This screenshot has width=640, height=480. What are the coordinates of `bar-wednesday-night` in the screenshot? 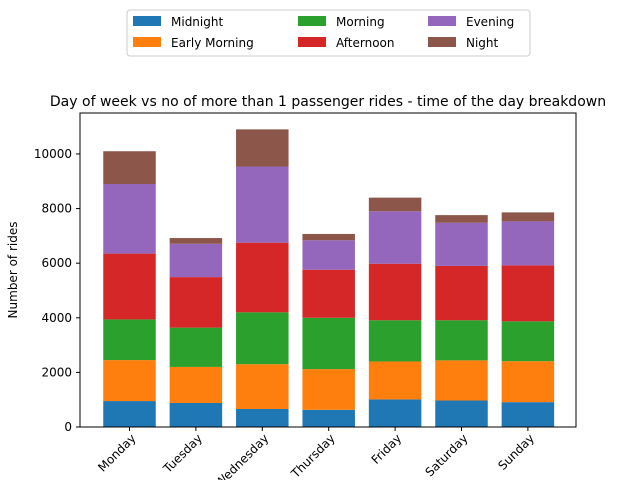 It's located at (262, 148).